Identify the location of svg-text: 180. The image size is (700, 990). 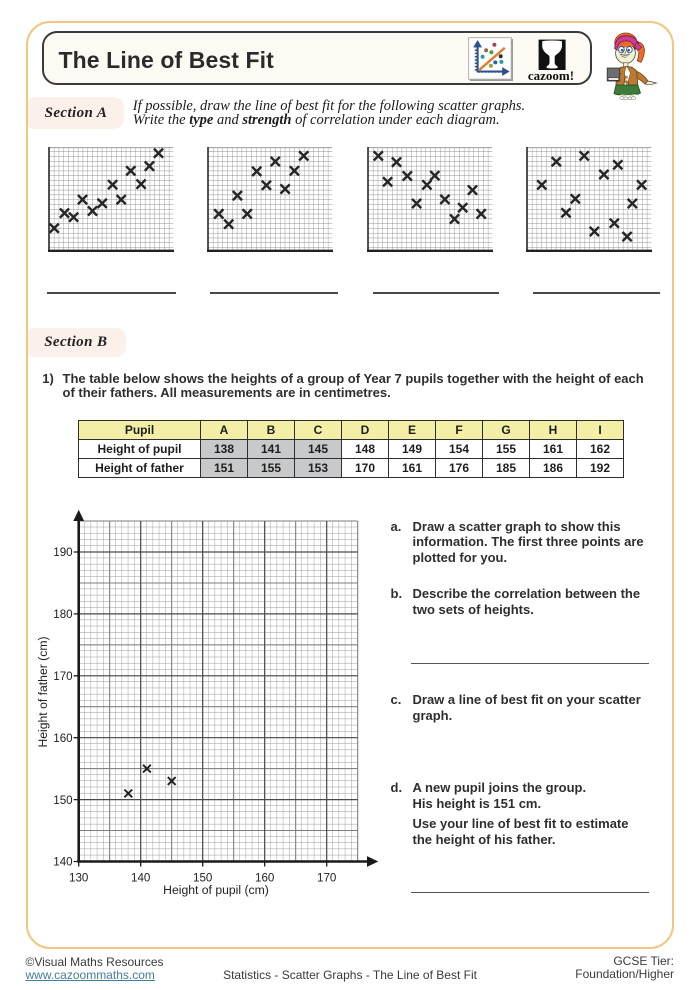
(62, 614).